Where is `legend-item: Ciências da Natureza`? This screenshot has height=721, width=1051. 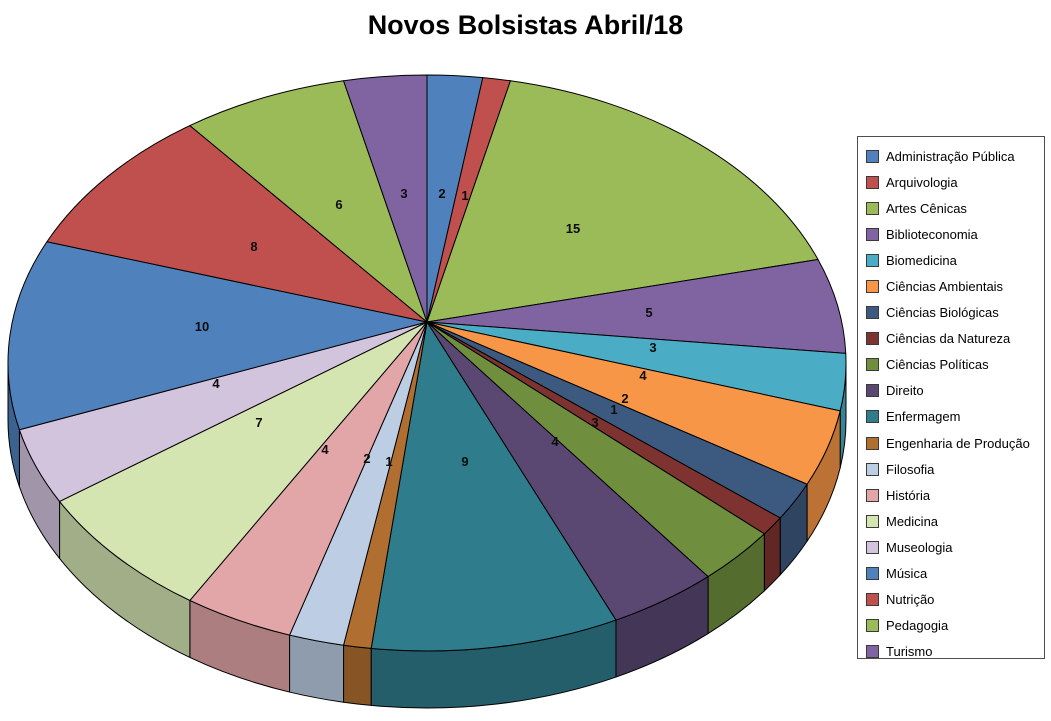
legend-item: Ciências da Natureza is located at coordinates (953, 339).